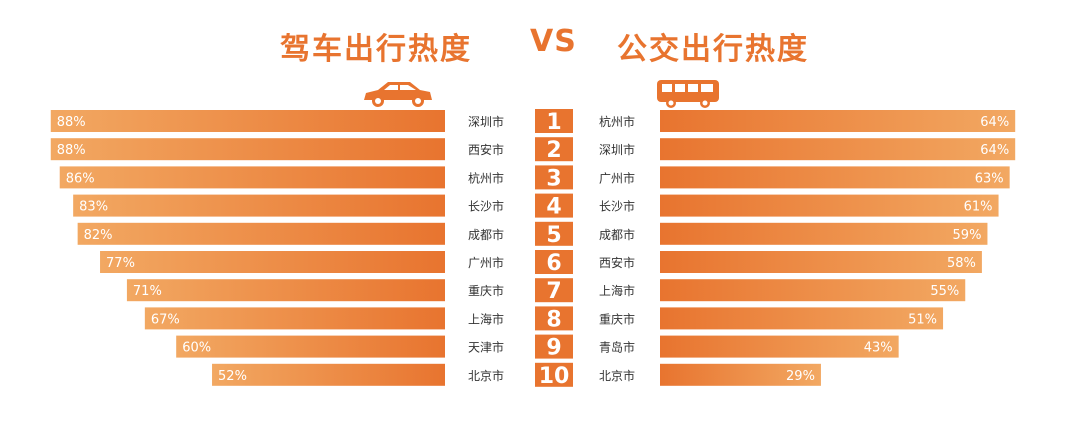 This screenshot has width=1080, height=424. Describe the element at coordinates (617, 375) in the screenshot. I see `right-city-label: 北京市` at that location.